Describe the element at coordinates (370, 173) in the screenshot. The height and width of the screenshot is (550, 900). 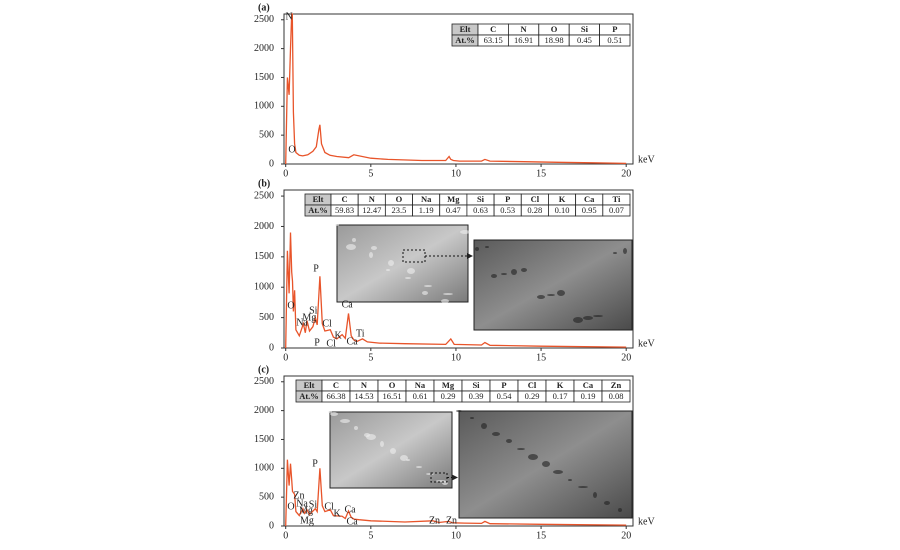
I see `x-tick-label: 5` at that location.